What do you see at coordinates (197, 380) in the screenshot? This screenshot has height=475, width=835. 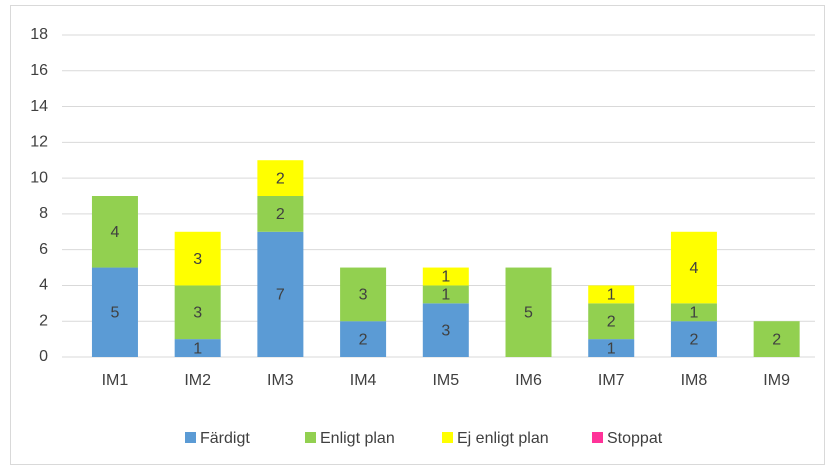 I see `x-tick-label: IM2` at bounding box center [197, 380].